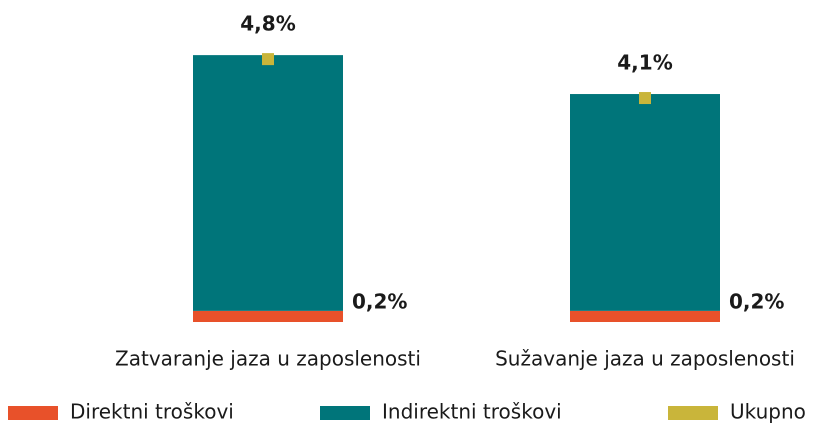 The image size is (823, 426). What do you see at coordinates (472, 412) in the screenshot?
I see `legend-label: Indirektni troškovi` at bounding box center [472, 412].